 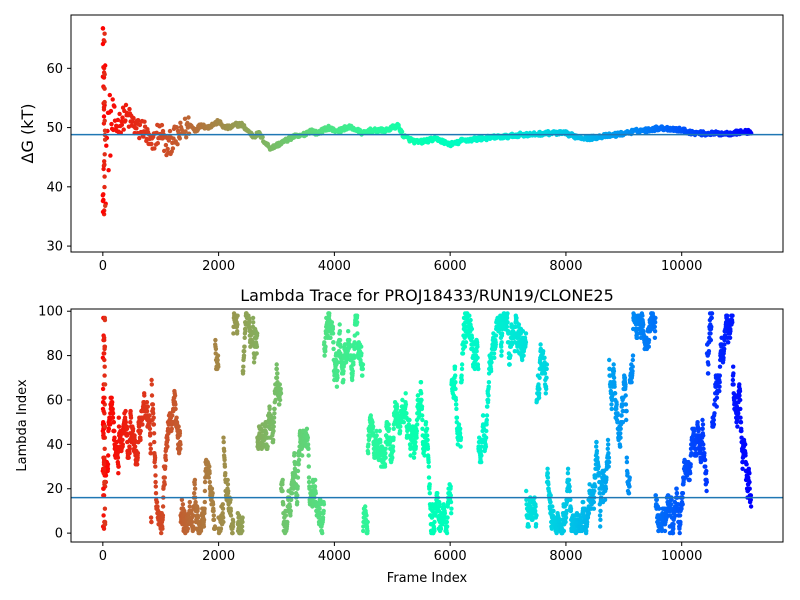 What do you see at coordinates (334, 266) in the screenshot?
I see `x-tick-label: 4000` at bounding box center [334, 266].